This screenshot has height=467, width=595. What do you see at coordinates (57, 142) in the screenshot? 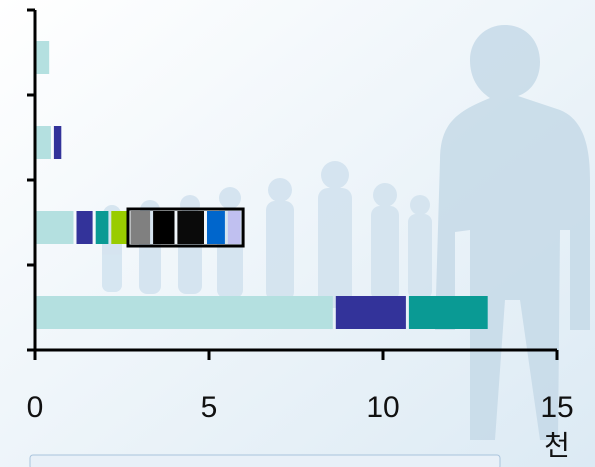
I see `bar-segment-r1-s1` at bounding box center [57, 142].